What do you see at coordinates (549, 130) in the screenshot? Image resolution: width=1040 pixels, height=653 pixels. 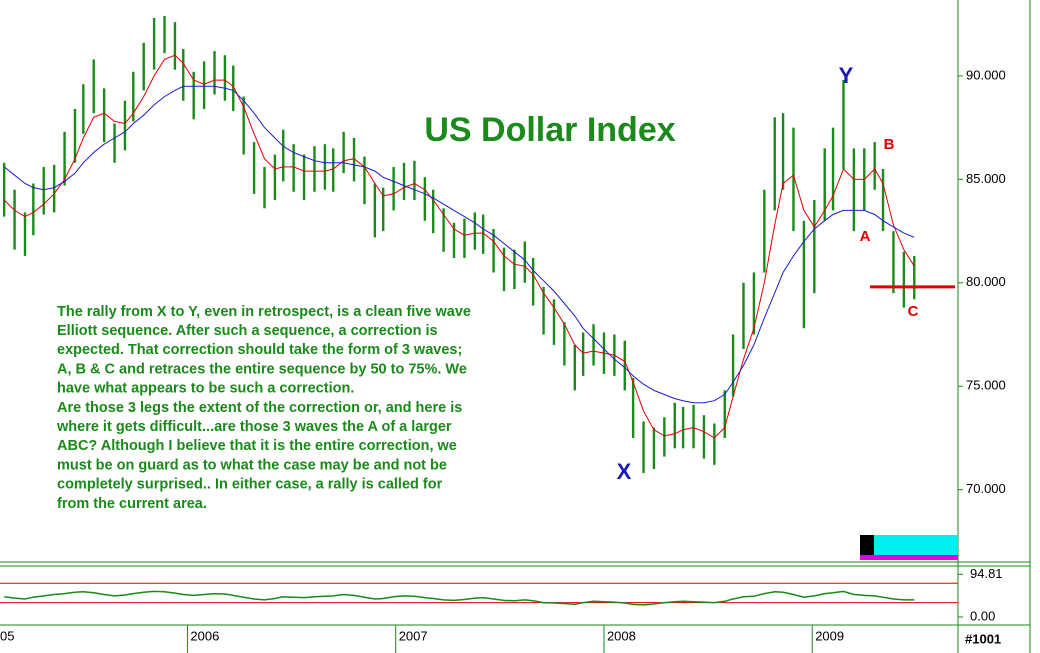 I see `chart-title: US Dollar Index` at bounding box center [549, 130].